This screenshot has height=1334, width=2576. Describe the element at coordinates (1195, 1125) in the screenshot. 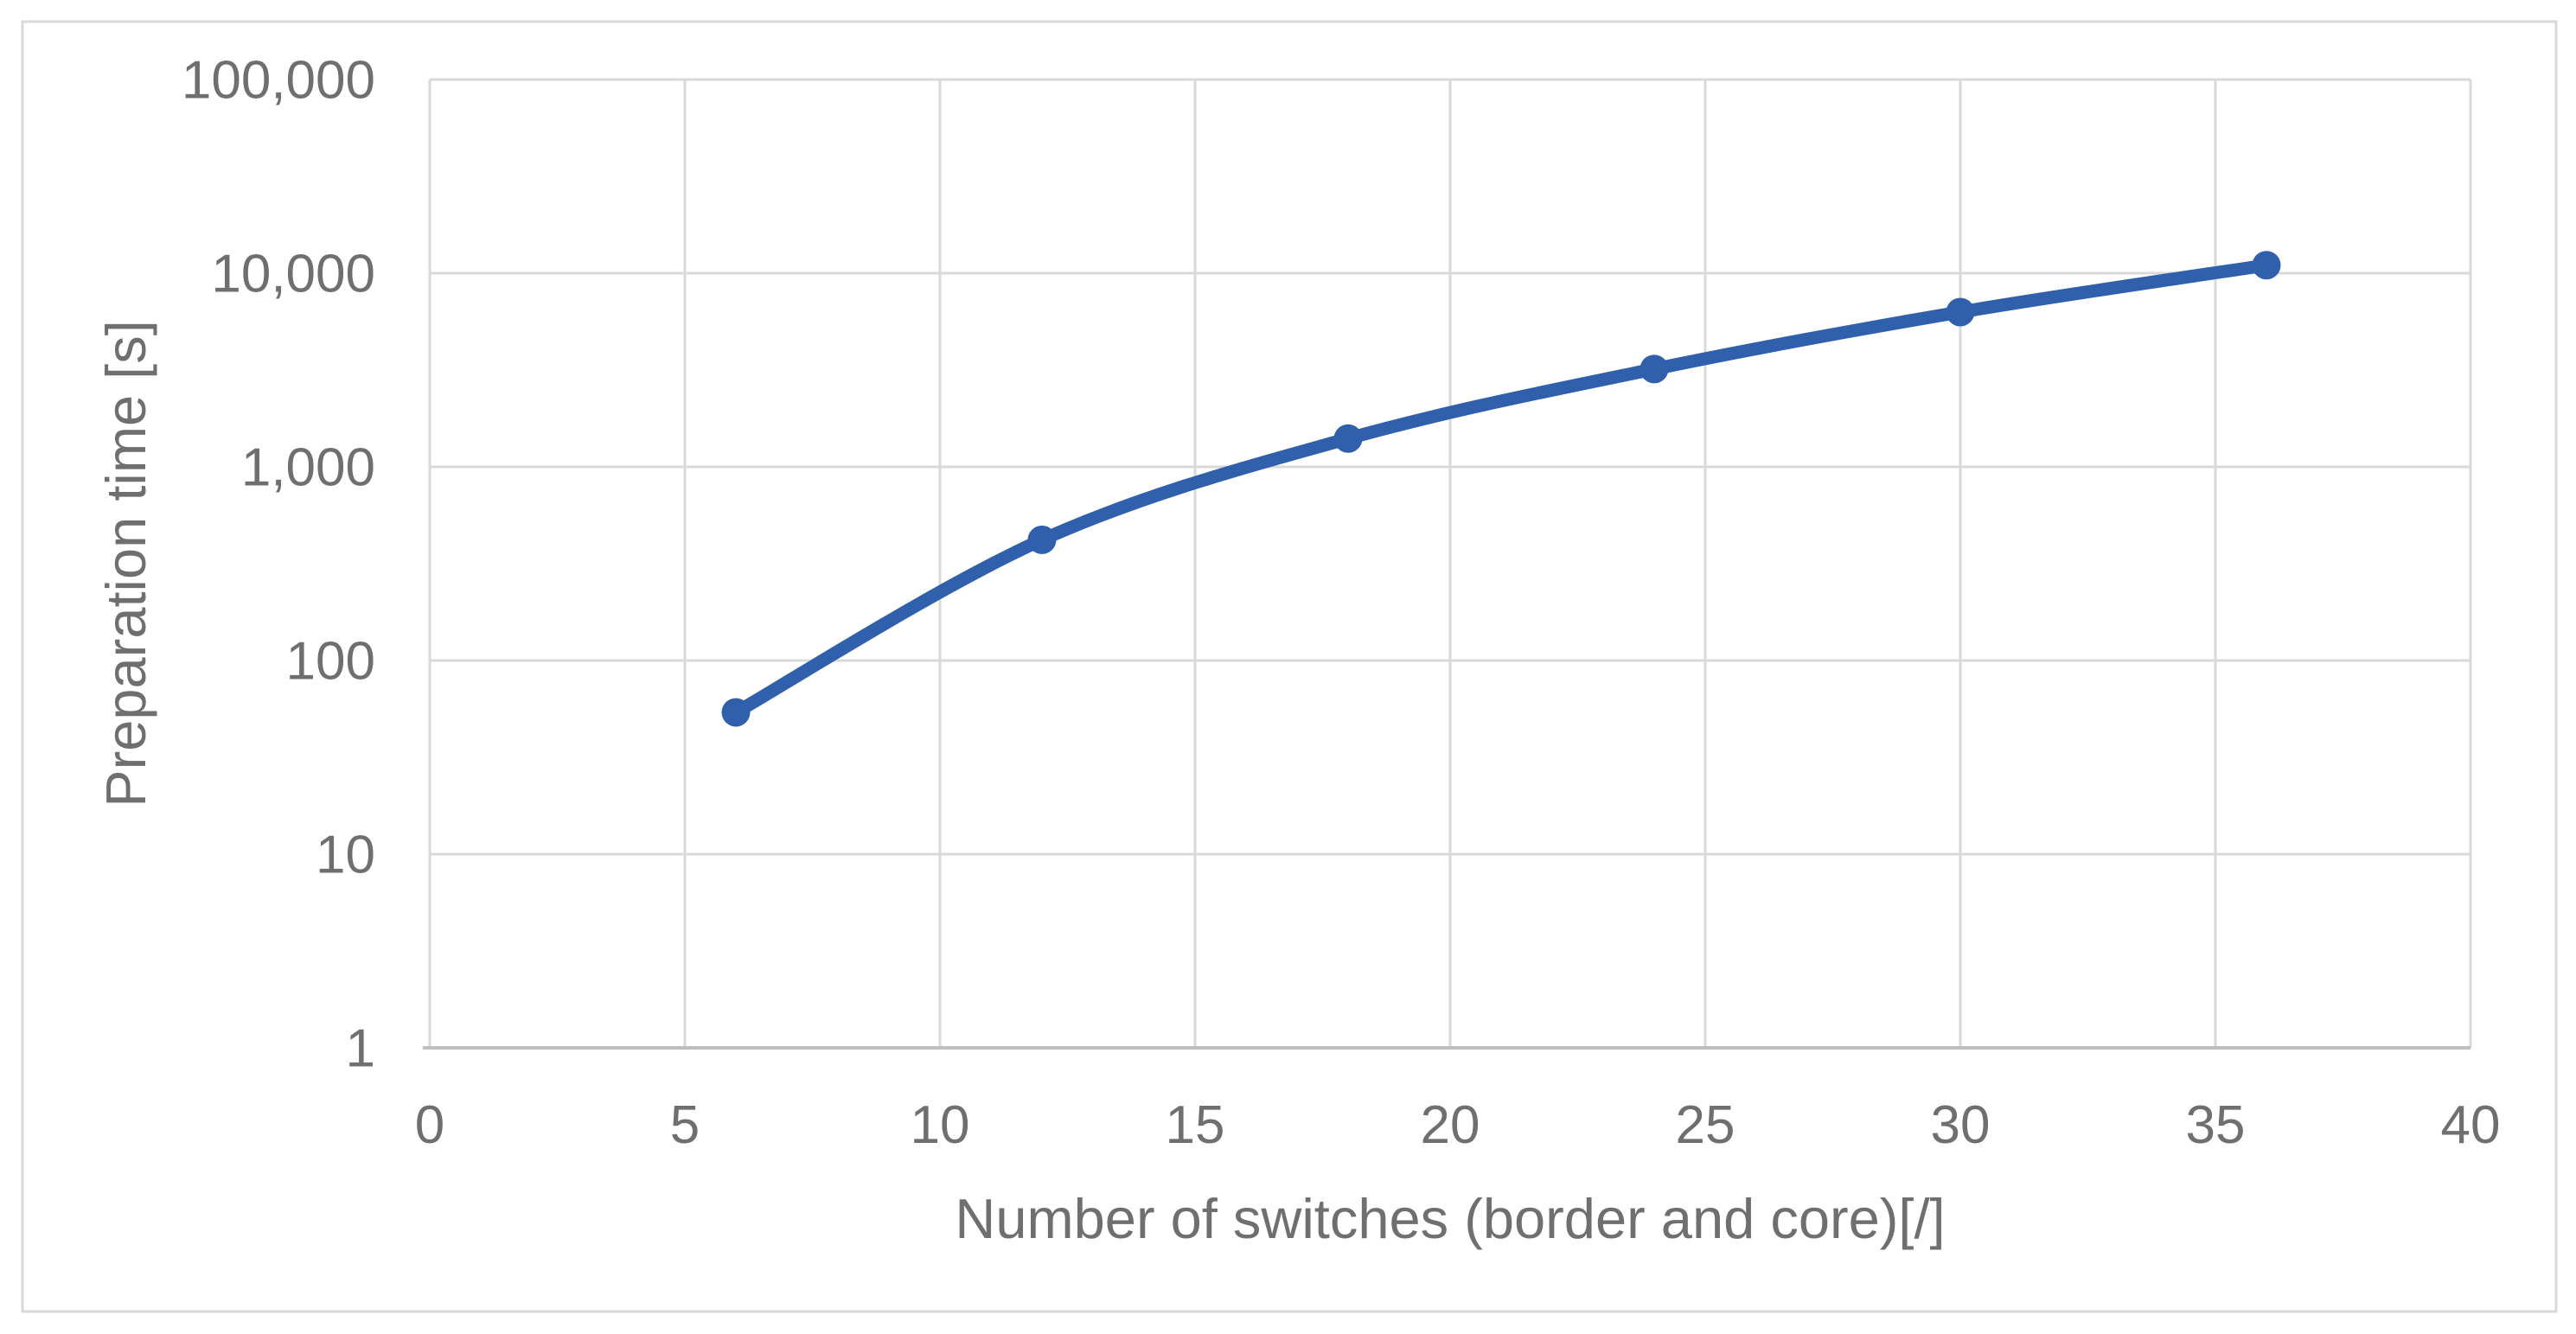

I see `x-tick-label: 15` at that location.